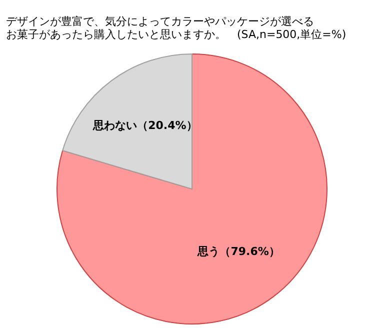 This screenshot has height=334, width=384. Describe the element at coordinates (145, 125) in the screenshot. I see `slice-label: 思わない（20.4%）` at that location.